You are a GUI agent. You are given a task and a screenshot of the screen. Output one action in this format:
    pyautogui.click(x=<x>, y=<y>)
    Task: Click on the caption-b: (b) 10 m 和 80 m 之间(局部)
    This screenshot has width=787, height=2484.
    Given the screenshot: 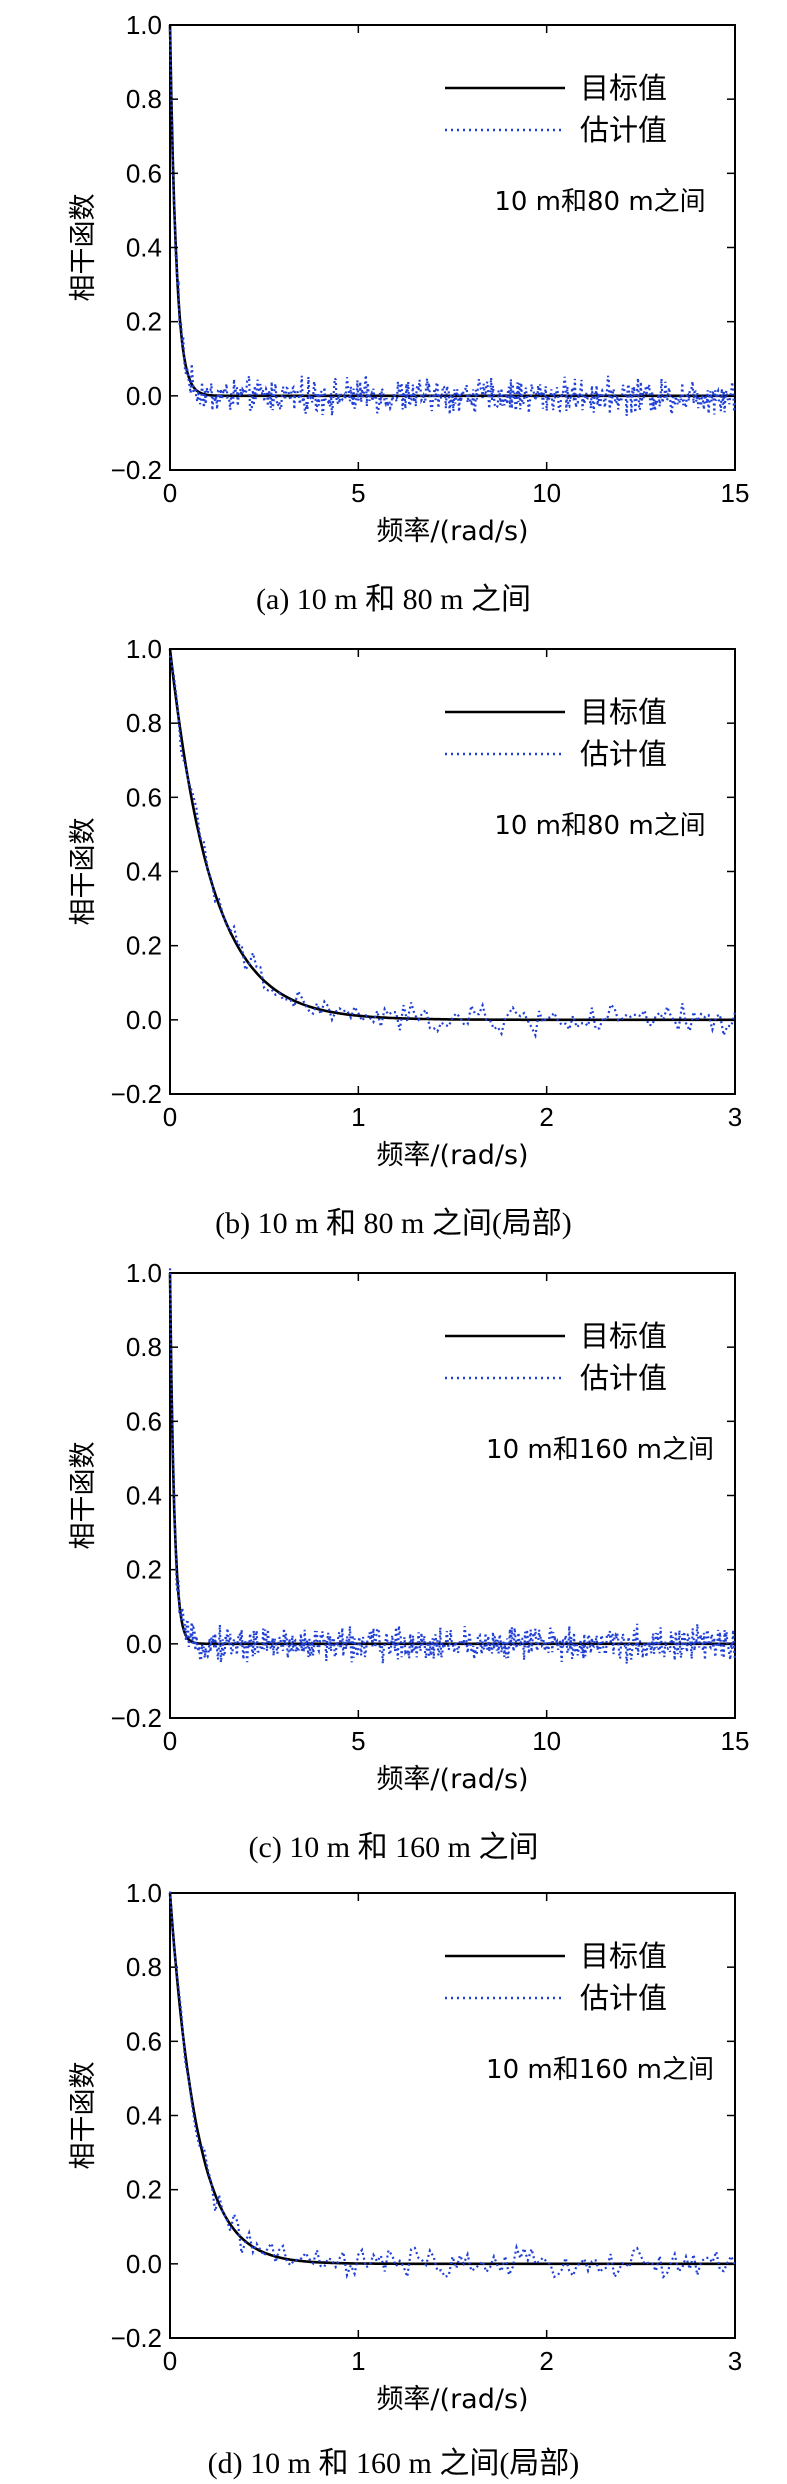 What is the action you would take?
    pyautogui.click(x=393, y=1223)
    